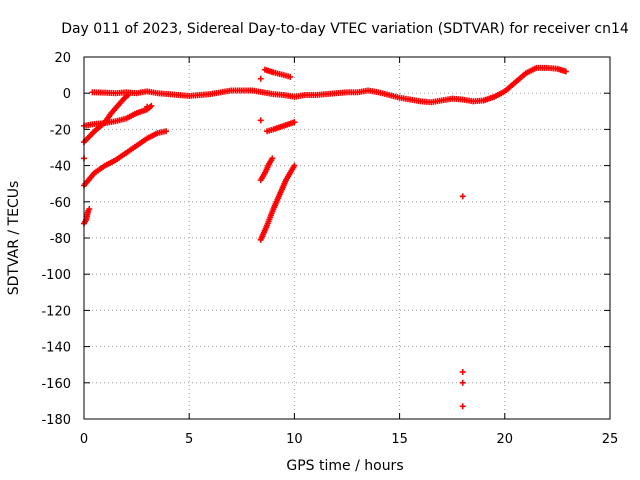 This screenshot has height=480, width=640. What do you see at coordinates (56, 420) in the screenshot?
I see `y-tick-label: -180` at bounding box center [56, 420].